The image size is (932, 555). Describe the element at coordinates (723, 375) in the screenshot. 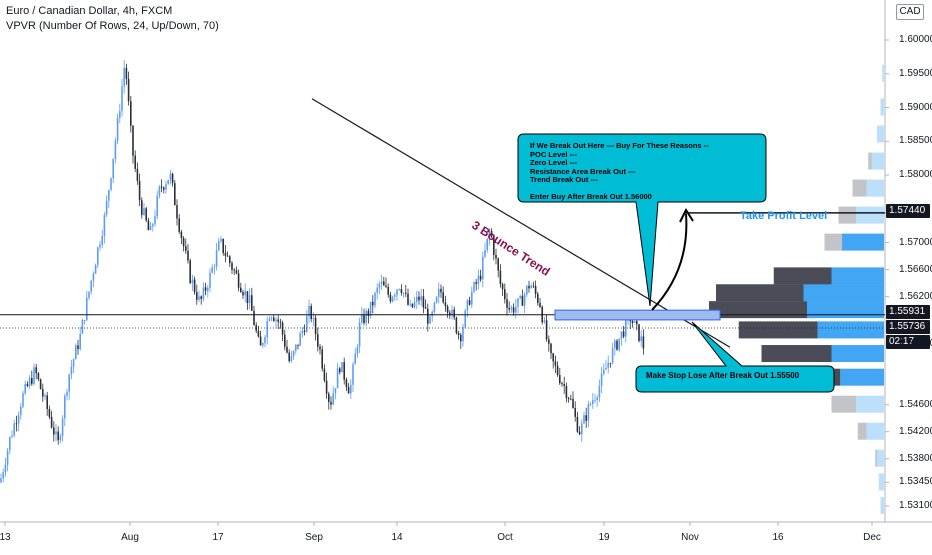

I see `stop-loss-callout: Make Stop Lose After Break Out 1.55500` at that location.